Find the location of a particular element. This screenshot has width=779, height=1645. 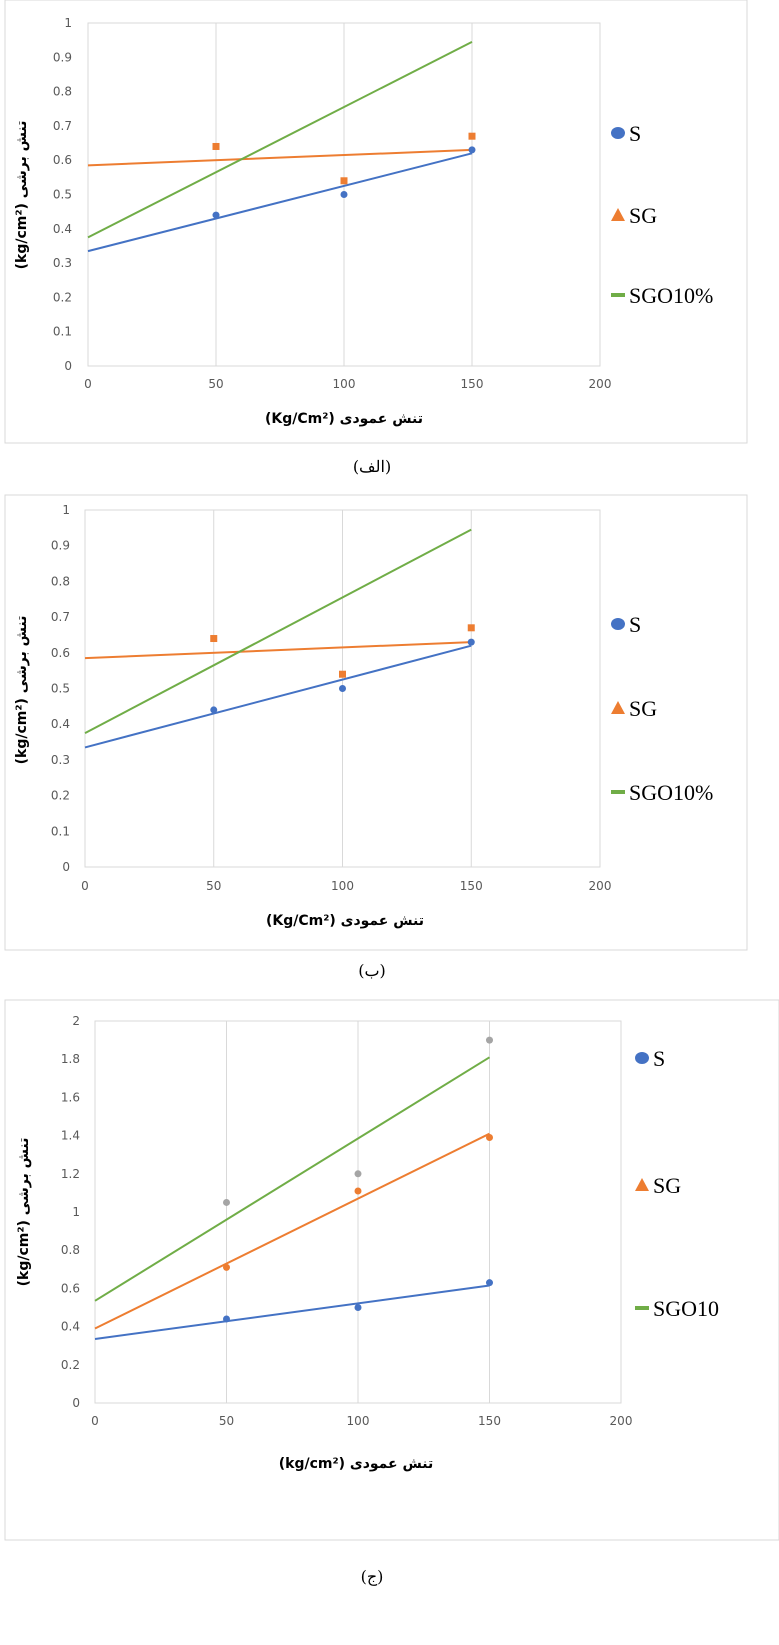

y-tick-label: 2 is located at coordinates (76, 1021).